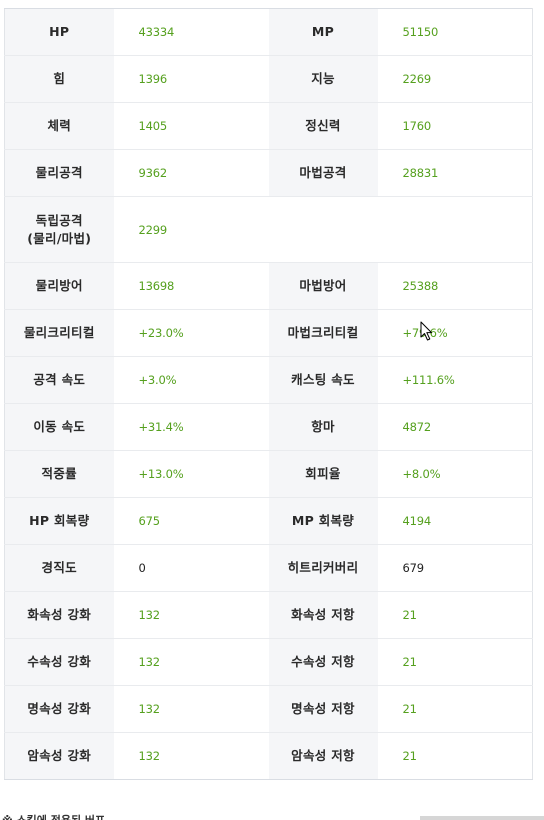 The image size is (544, 820). I want to click on footer-strip: ※ 스킬에 적용된 버프, so click(272, 816).